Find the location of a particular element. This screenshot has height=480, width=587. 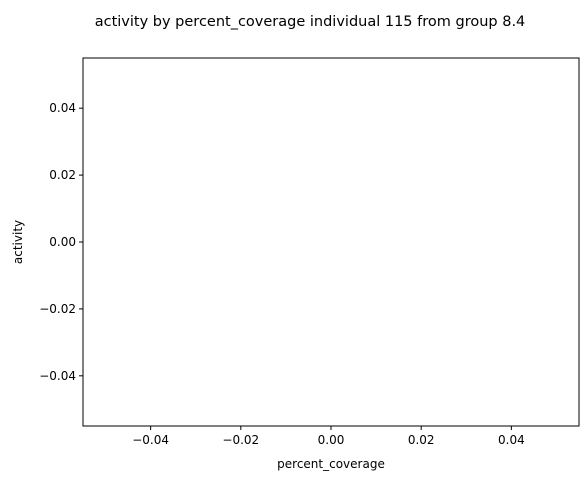

x-axis-label: percent_coverage is located at coordinates (331, 464).